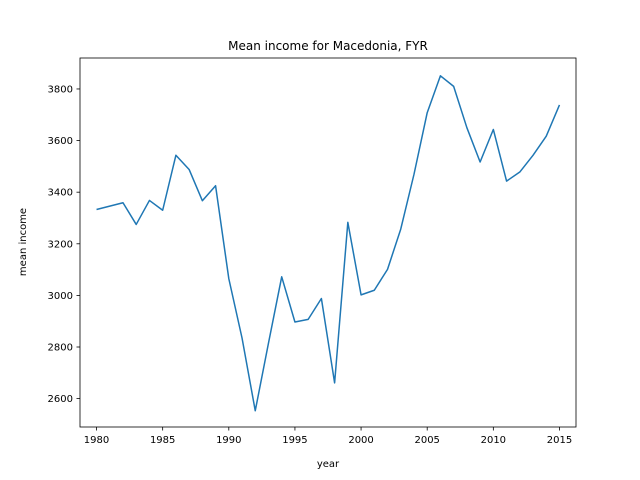 The width and height of the screenshot is (640, 480). Describe the element at coordinates (60, 296) in the screenshot. I see `y-tick-label-3000: 3000` at that location.